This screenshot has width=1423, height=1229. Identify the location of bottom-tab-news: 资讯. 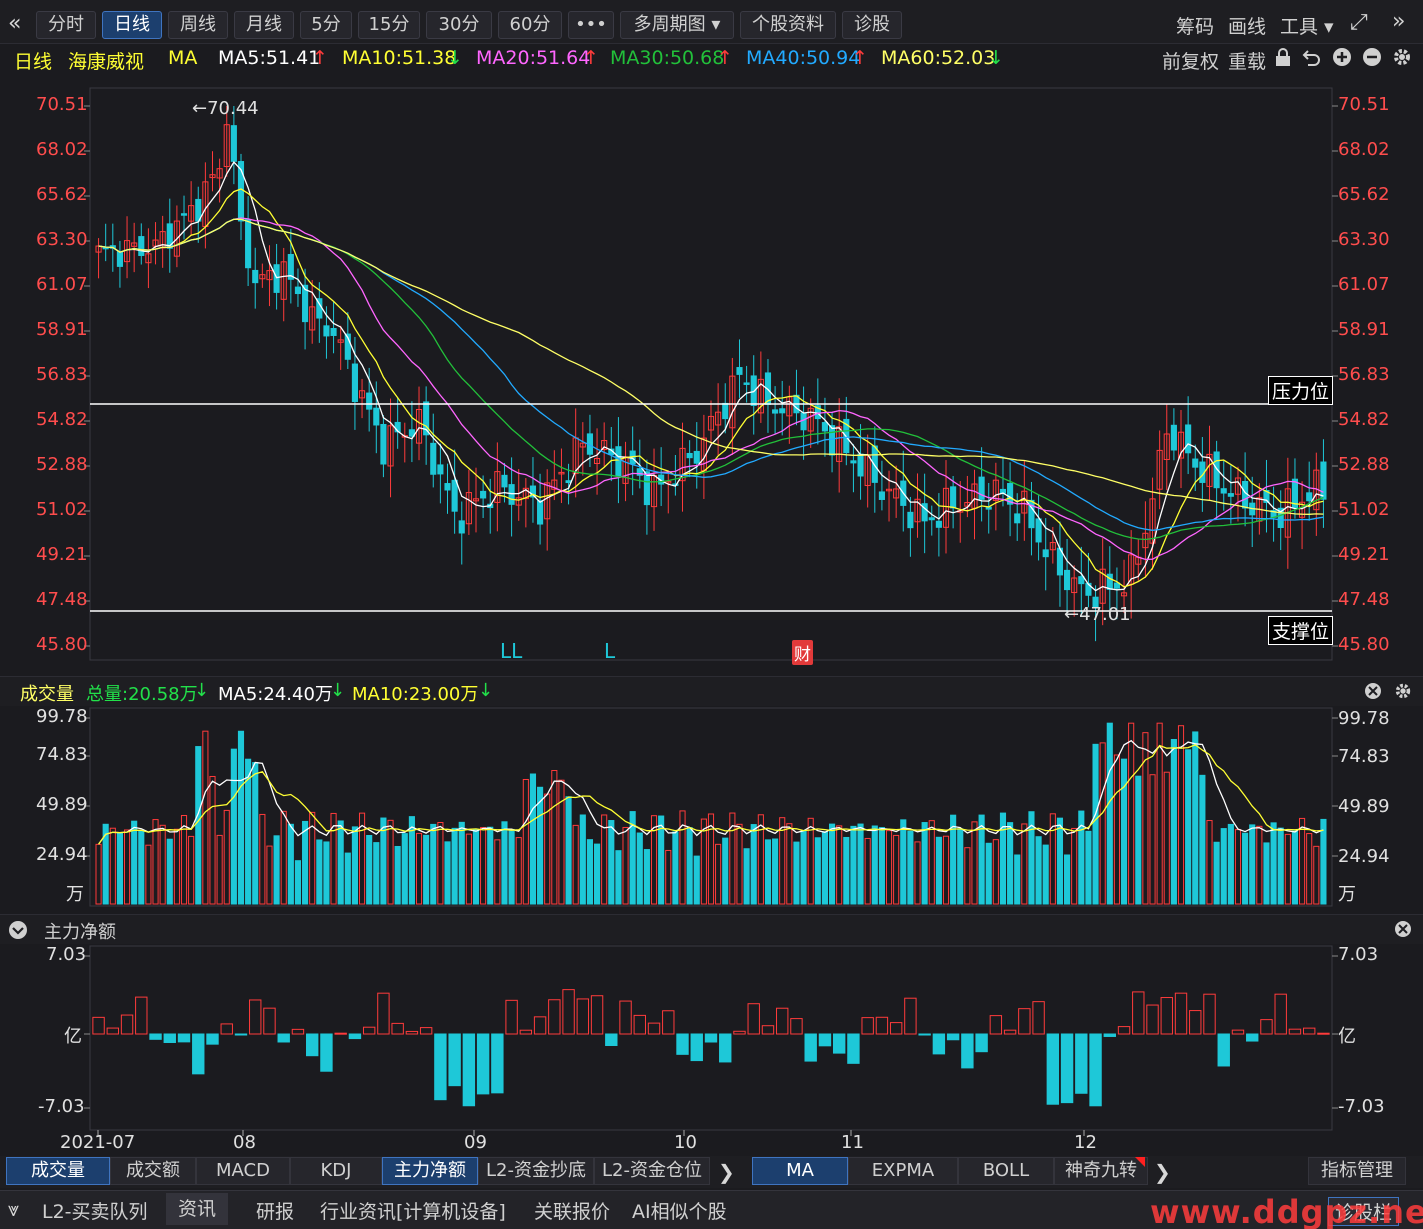
(197, 1209).